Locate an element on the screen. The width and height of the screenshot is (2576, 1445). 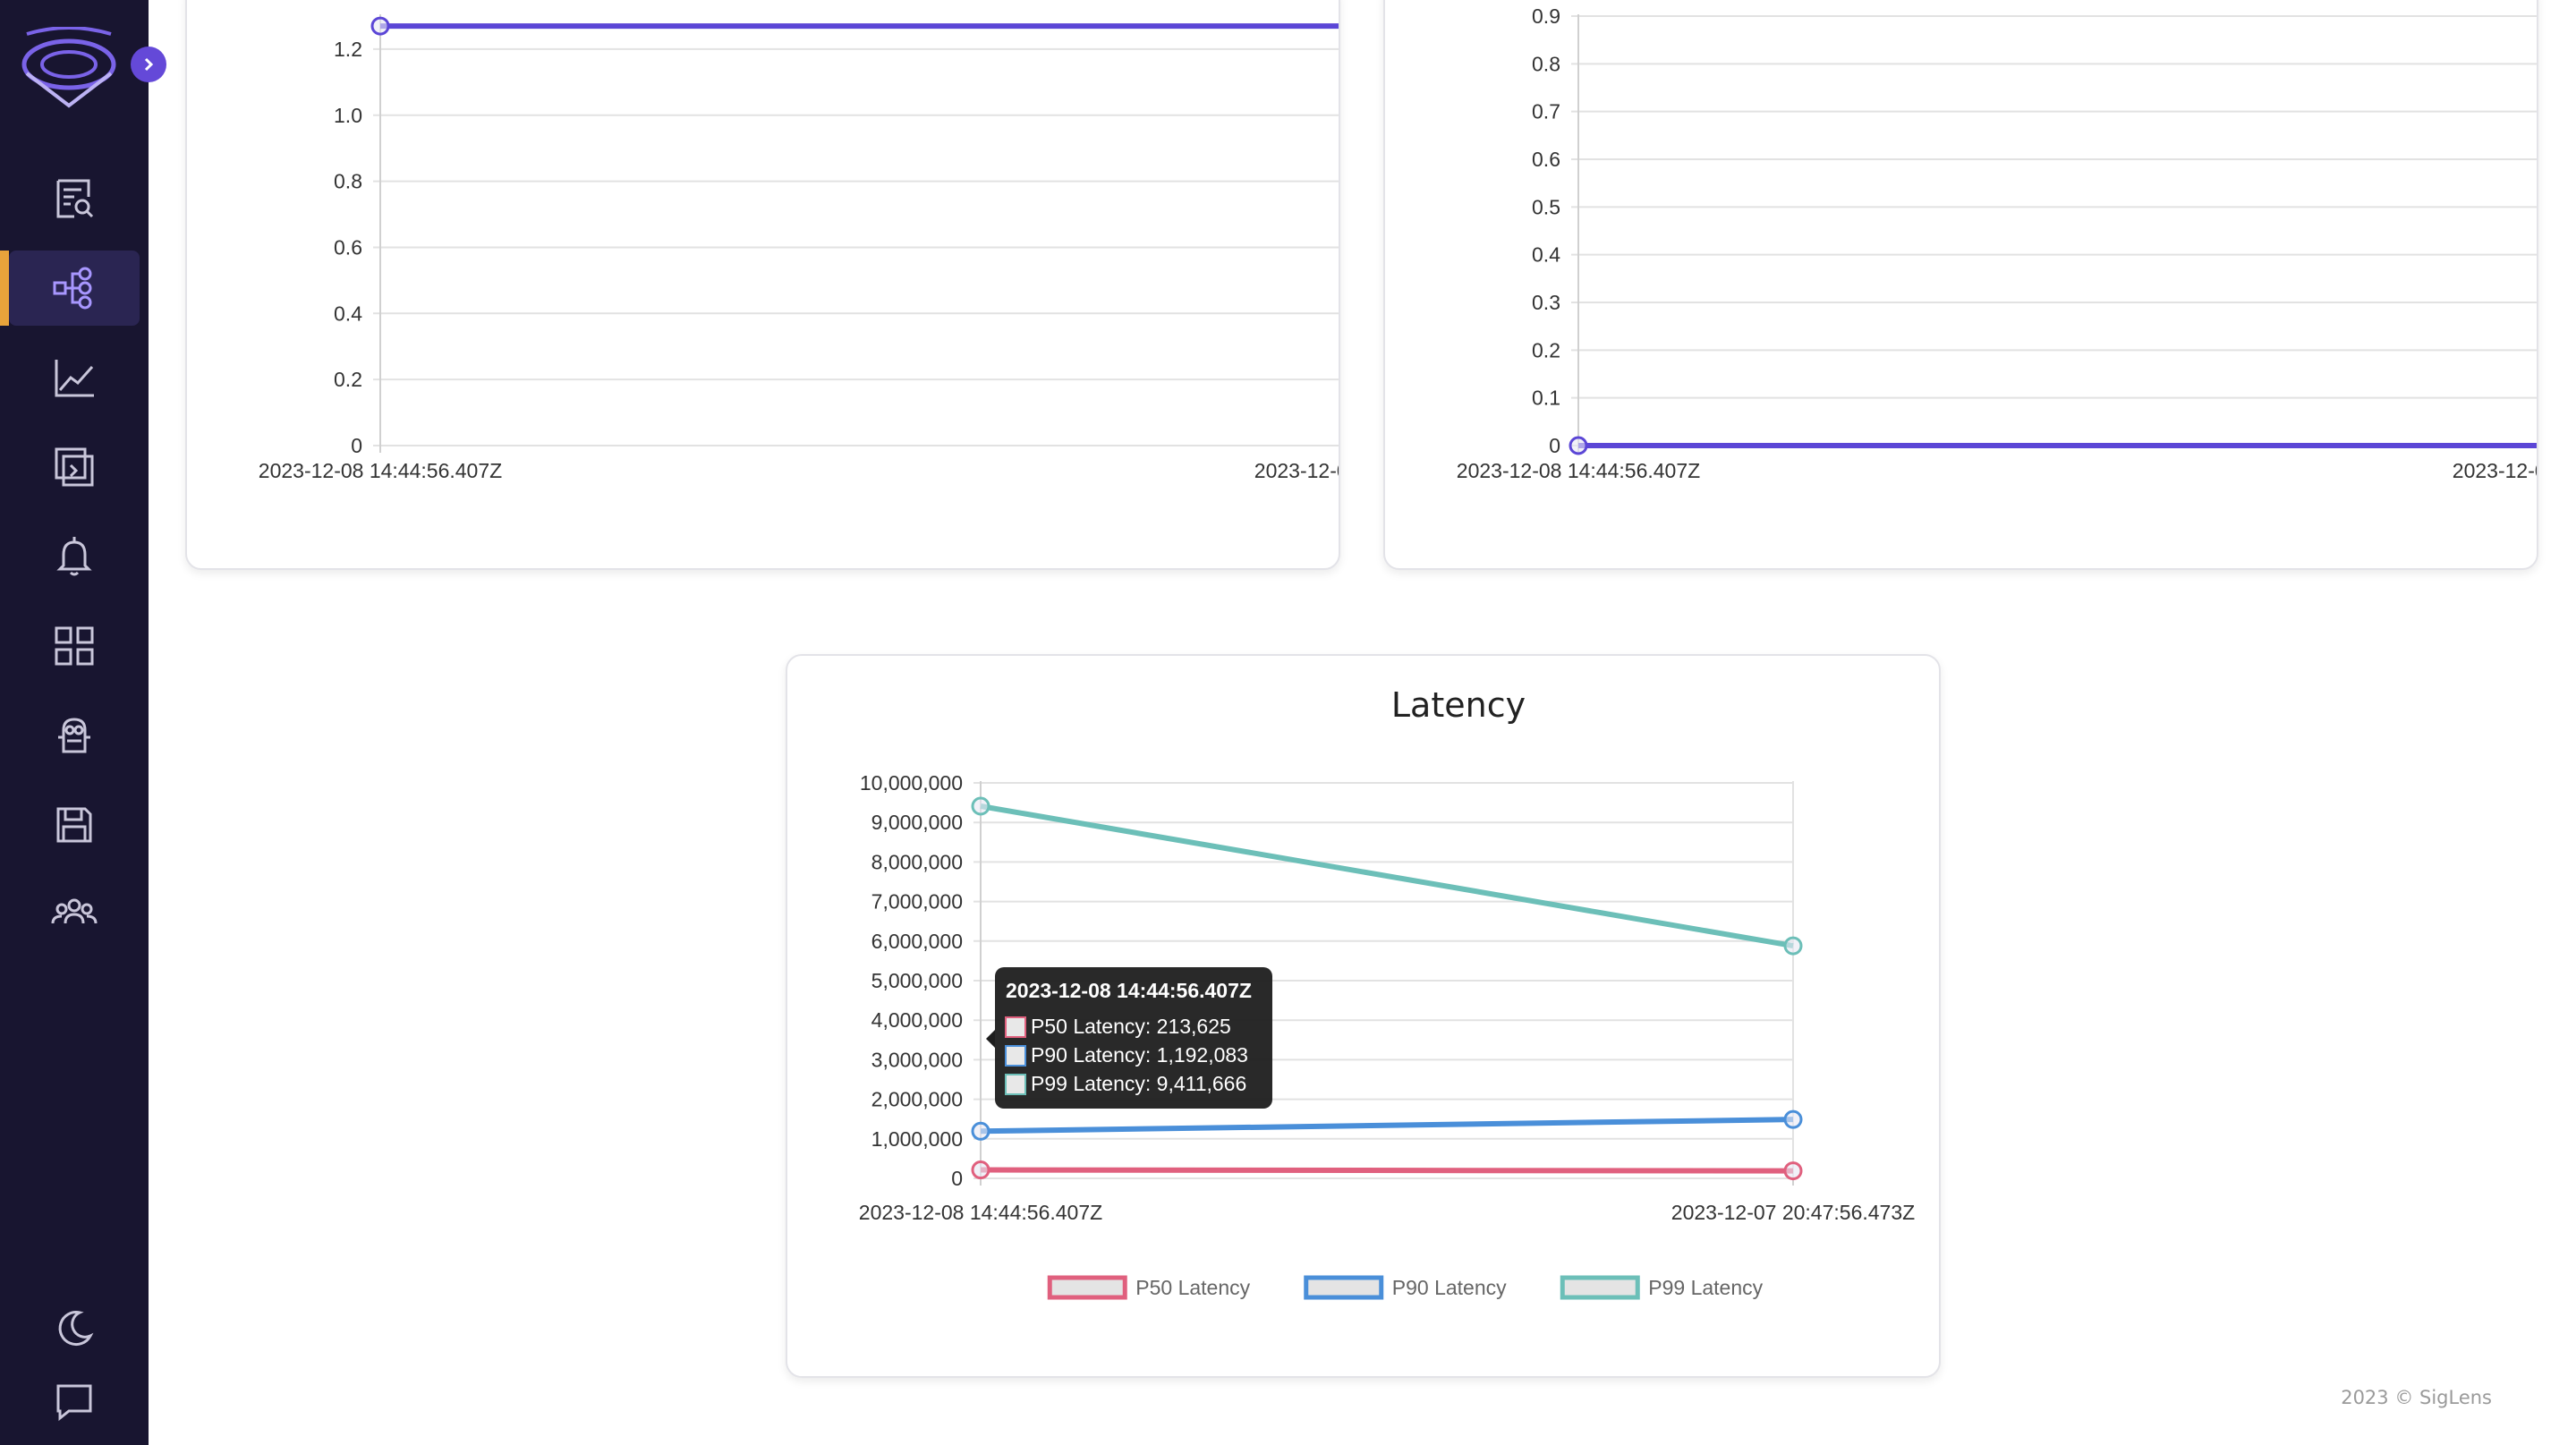
team-users-icon is located at coordinates (74, 911).